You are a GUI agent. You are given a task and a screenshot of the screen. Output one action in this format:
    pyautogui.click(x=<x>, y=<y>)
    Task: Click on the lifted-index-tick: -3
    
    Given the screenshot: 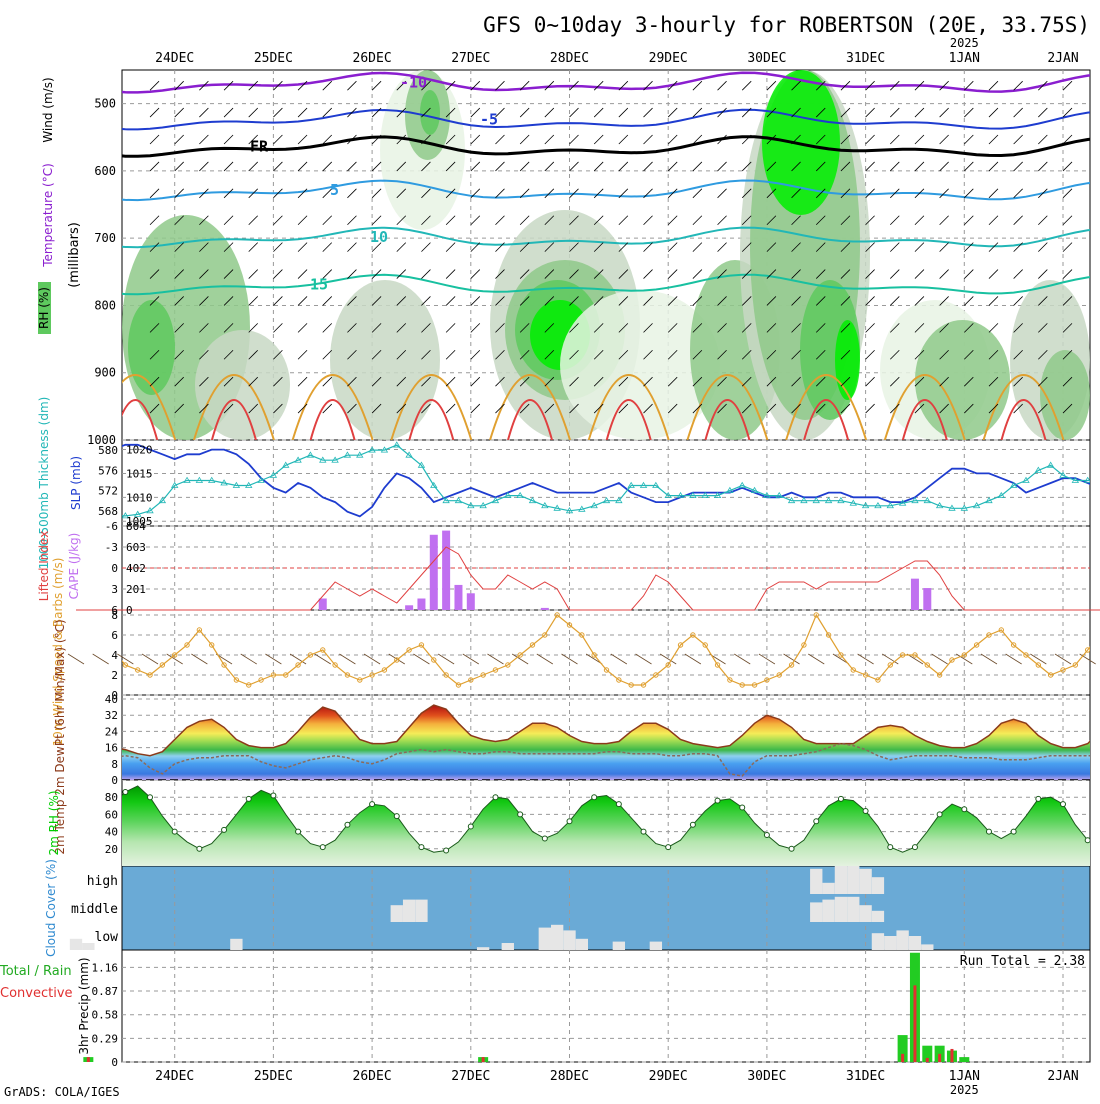 What is the action you would take?
    pyautogui.click(x=111, y=547)
    